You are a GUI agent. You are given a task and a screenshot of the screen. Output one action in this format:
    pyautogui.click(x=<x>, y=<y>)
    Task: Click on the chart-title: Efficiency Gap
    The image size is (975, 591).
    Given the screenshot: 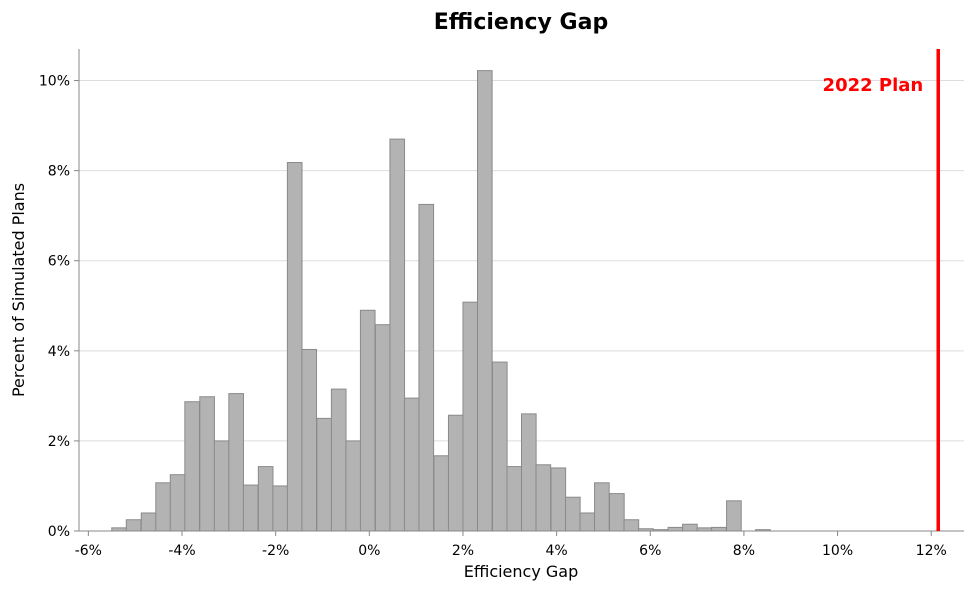 What is the action you would take?
    pyautogui.click(x=521, y=22)
    